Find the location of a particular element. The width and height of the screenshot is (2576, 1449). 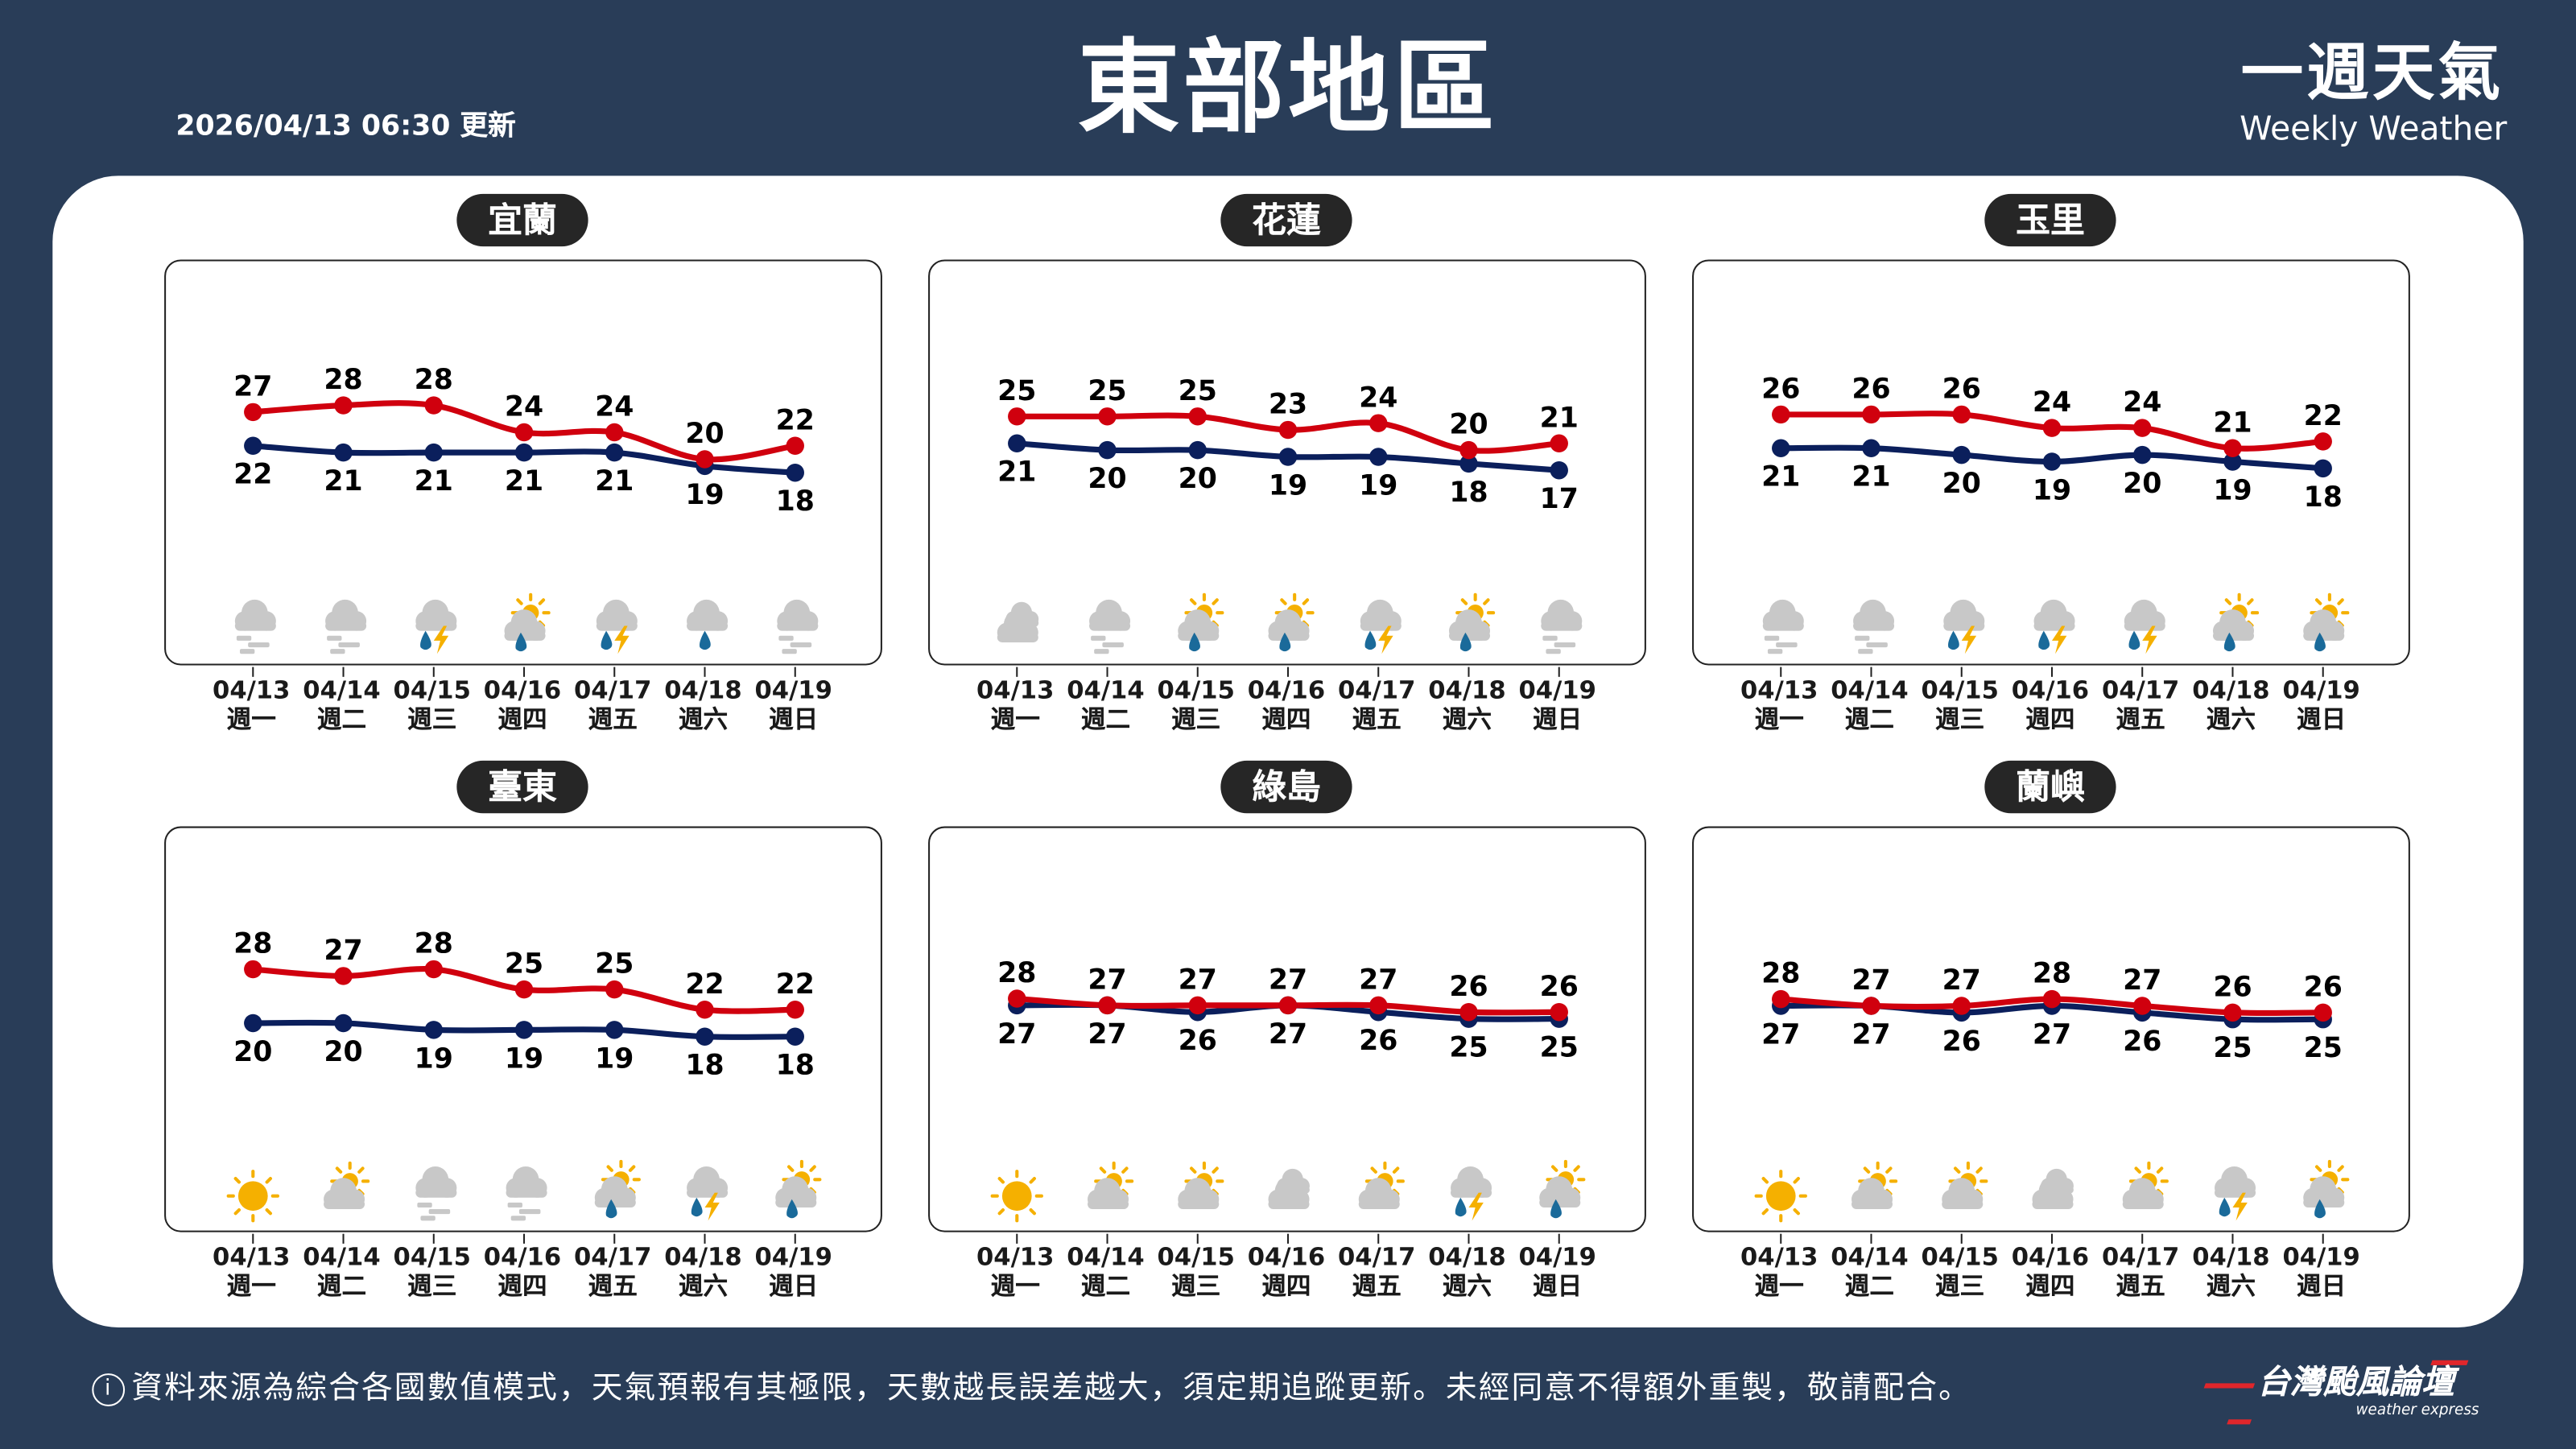

temperature-chart: 22 21 21 21 21 19 18 27 28 28 24 24 20 22 is located at coordinates (523, 468).